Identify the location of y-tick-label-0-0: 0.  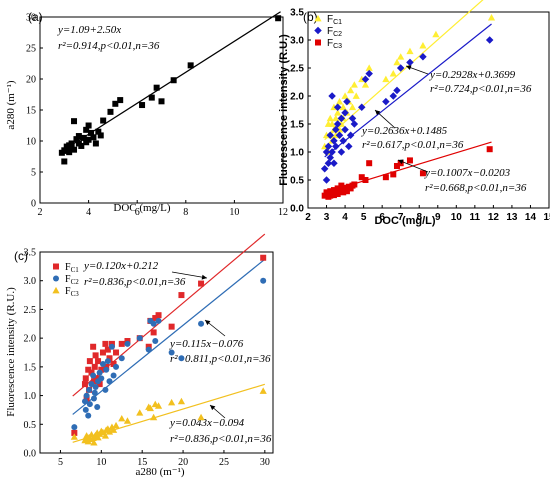
(33, 204).